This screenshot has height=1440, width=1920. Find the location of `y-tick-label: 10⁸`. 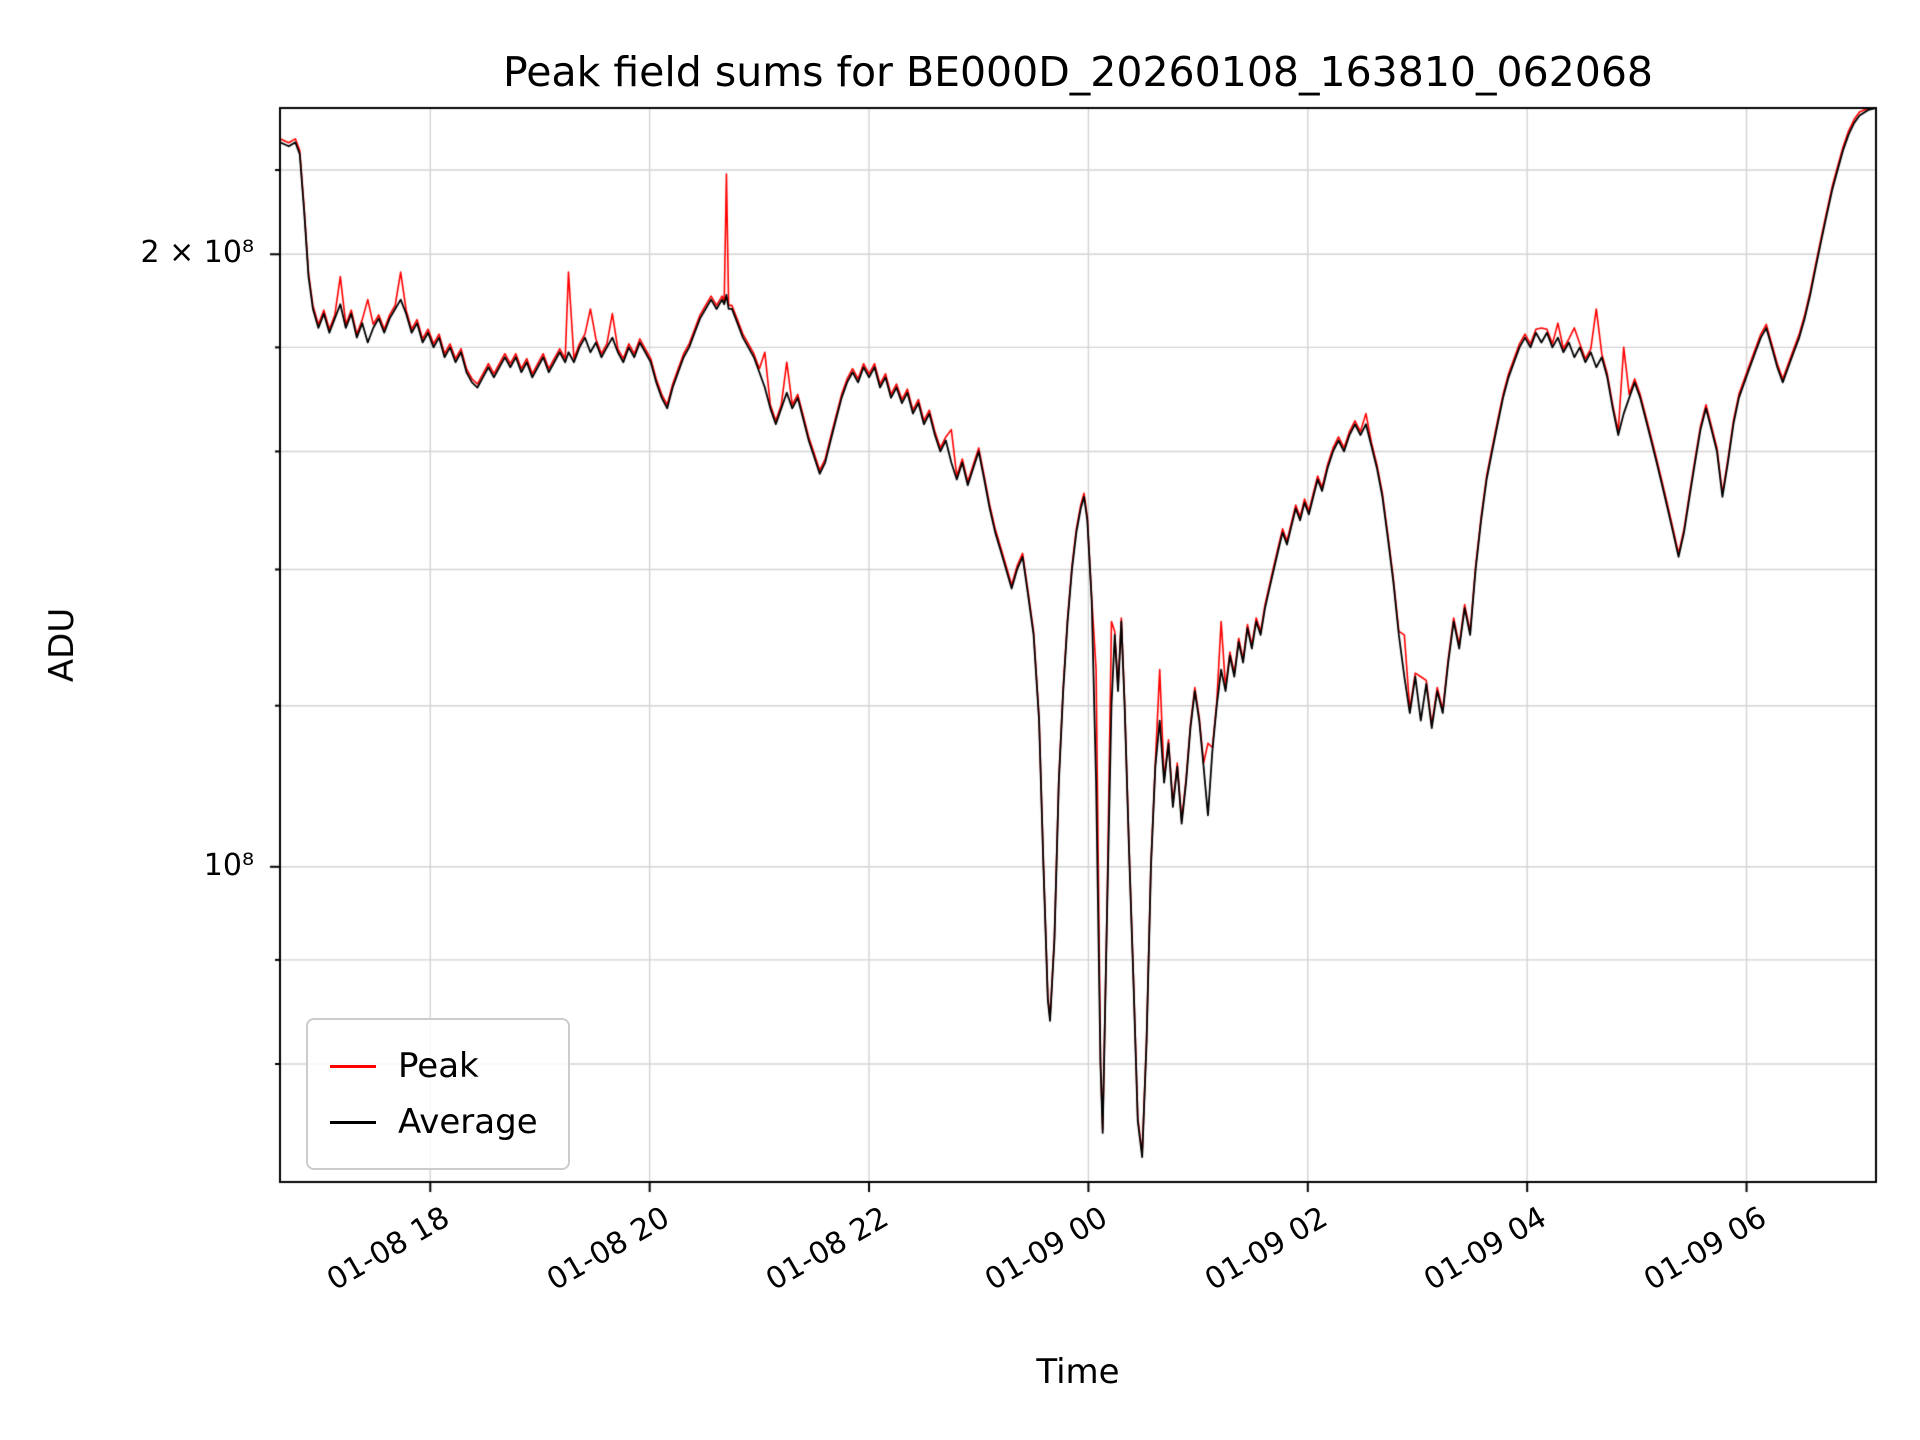

y-tick-label: 10⁸ is located at coordinates (228, 865).